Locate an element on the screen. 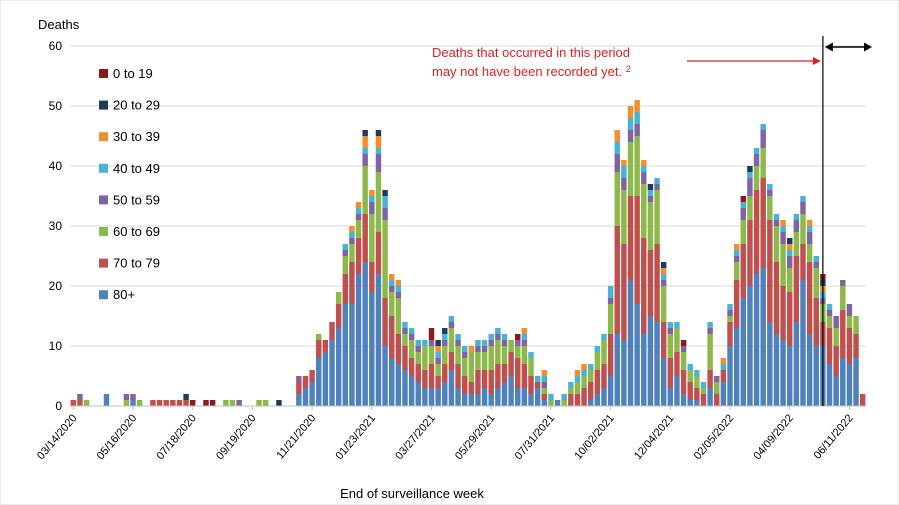  y-tick-label: 40 is located at coordinates (56, 166).